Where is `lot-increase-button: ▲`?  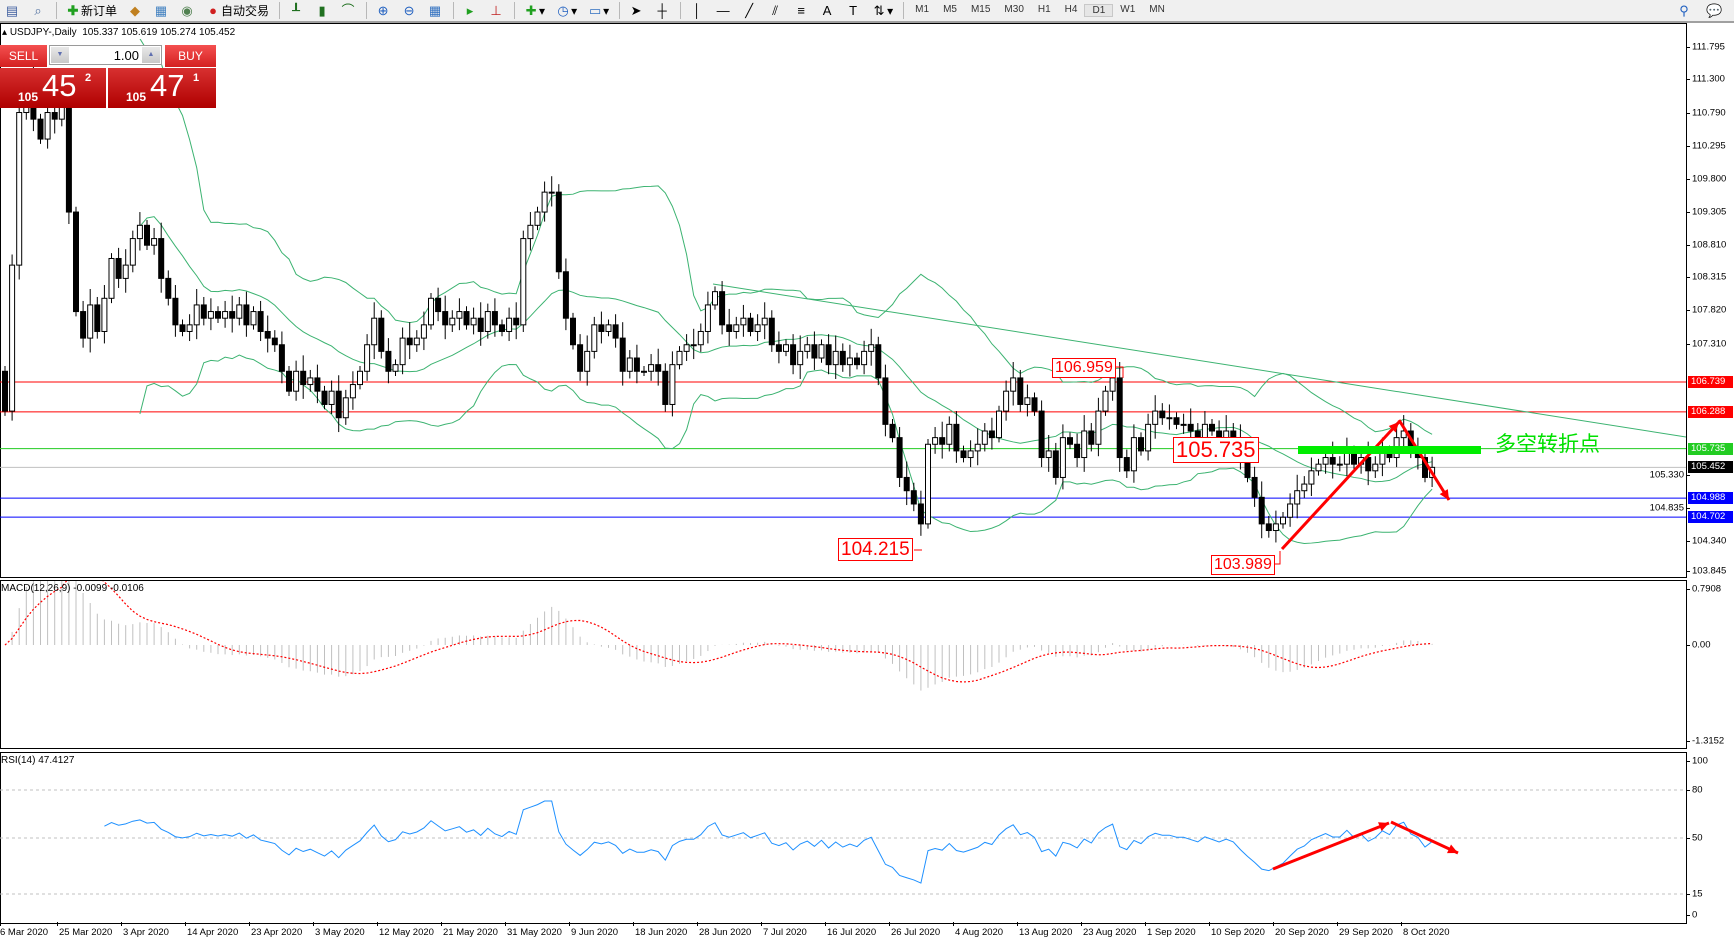 lot-increase-button: ▲ is located at coordinates (151, 55).